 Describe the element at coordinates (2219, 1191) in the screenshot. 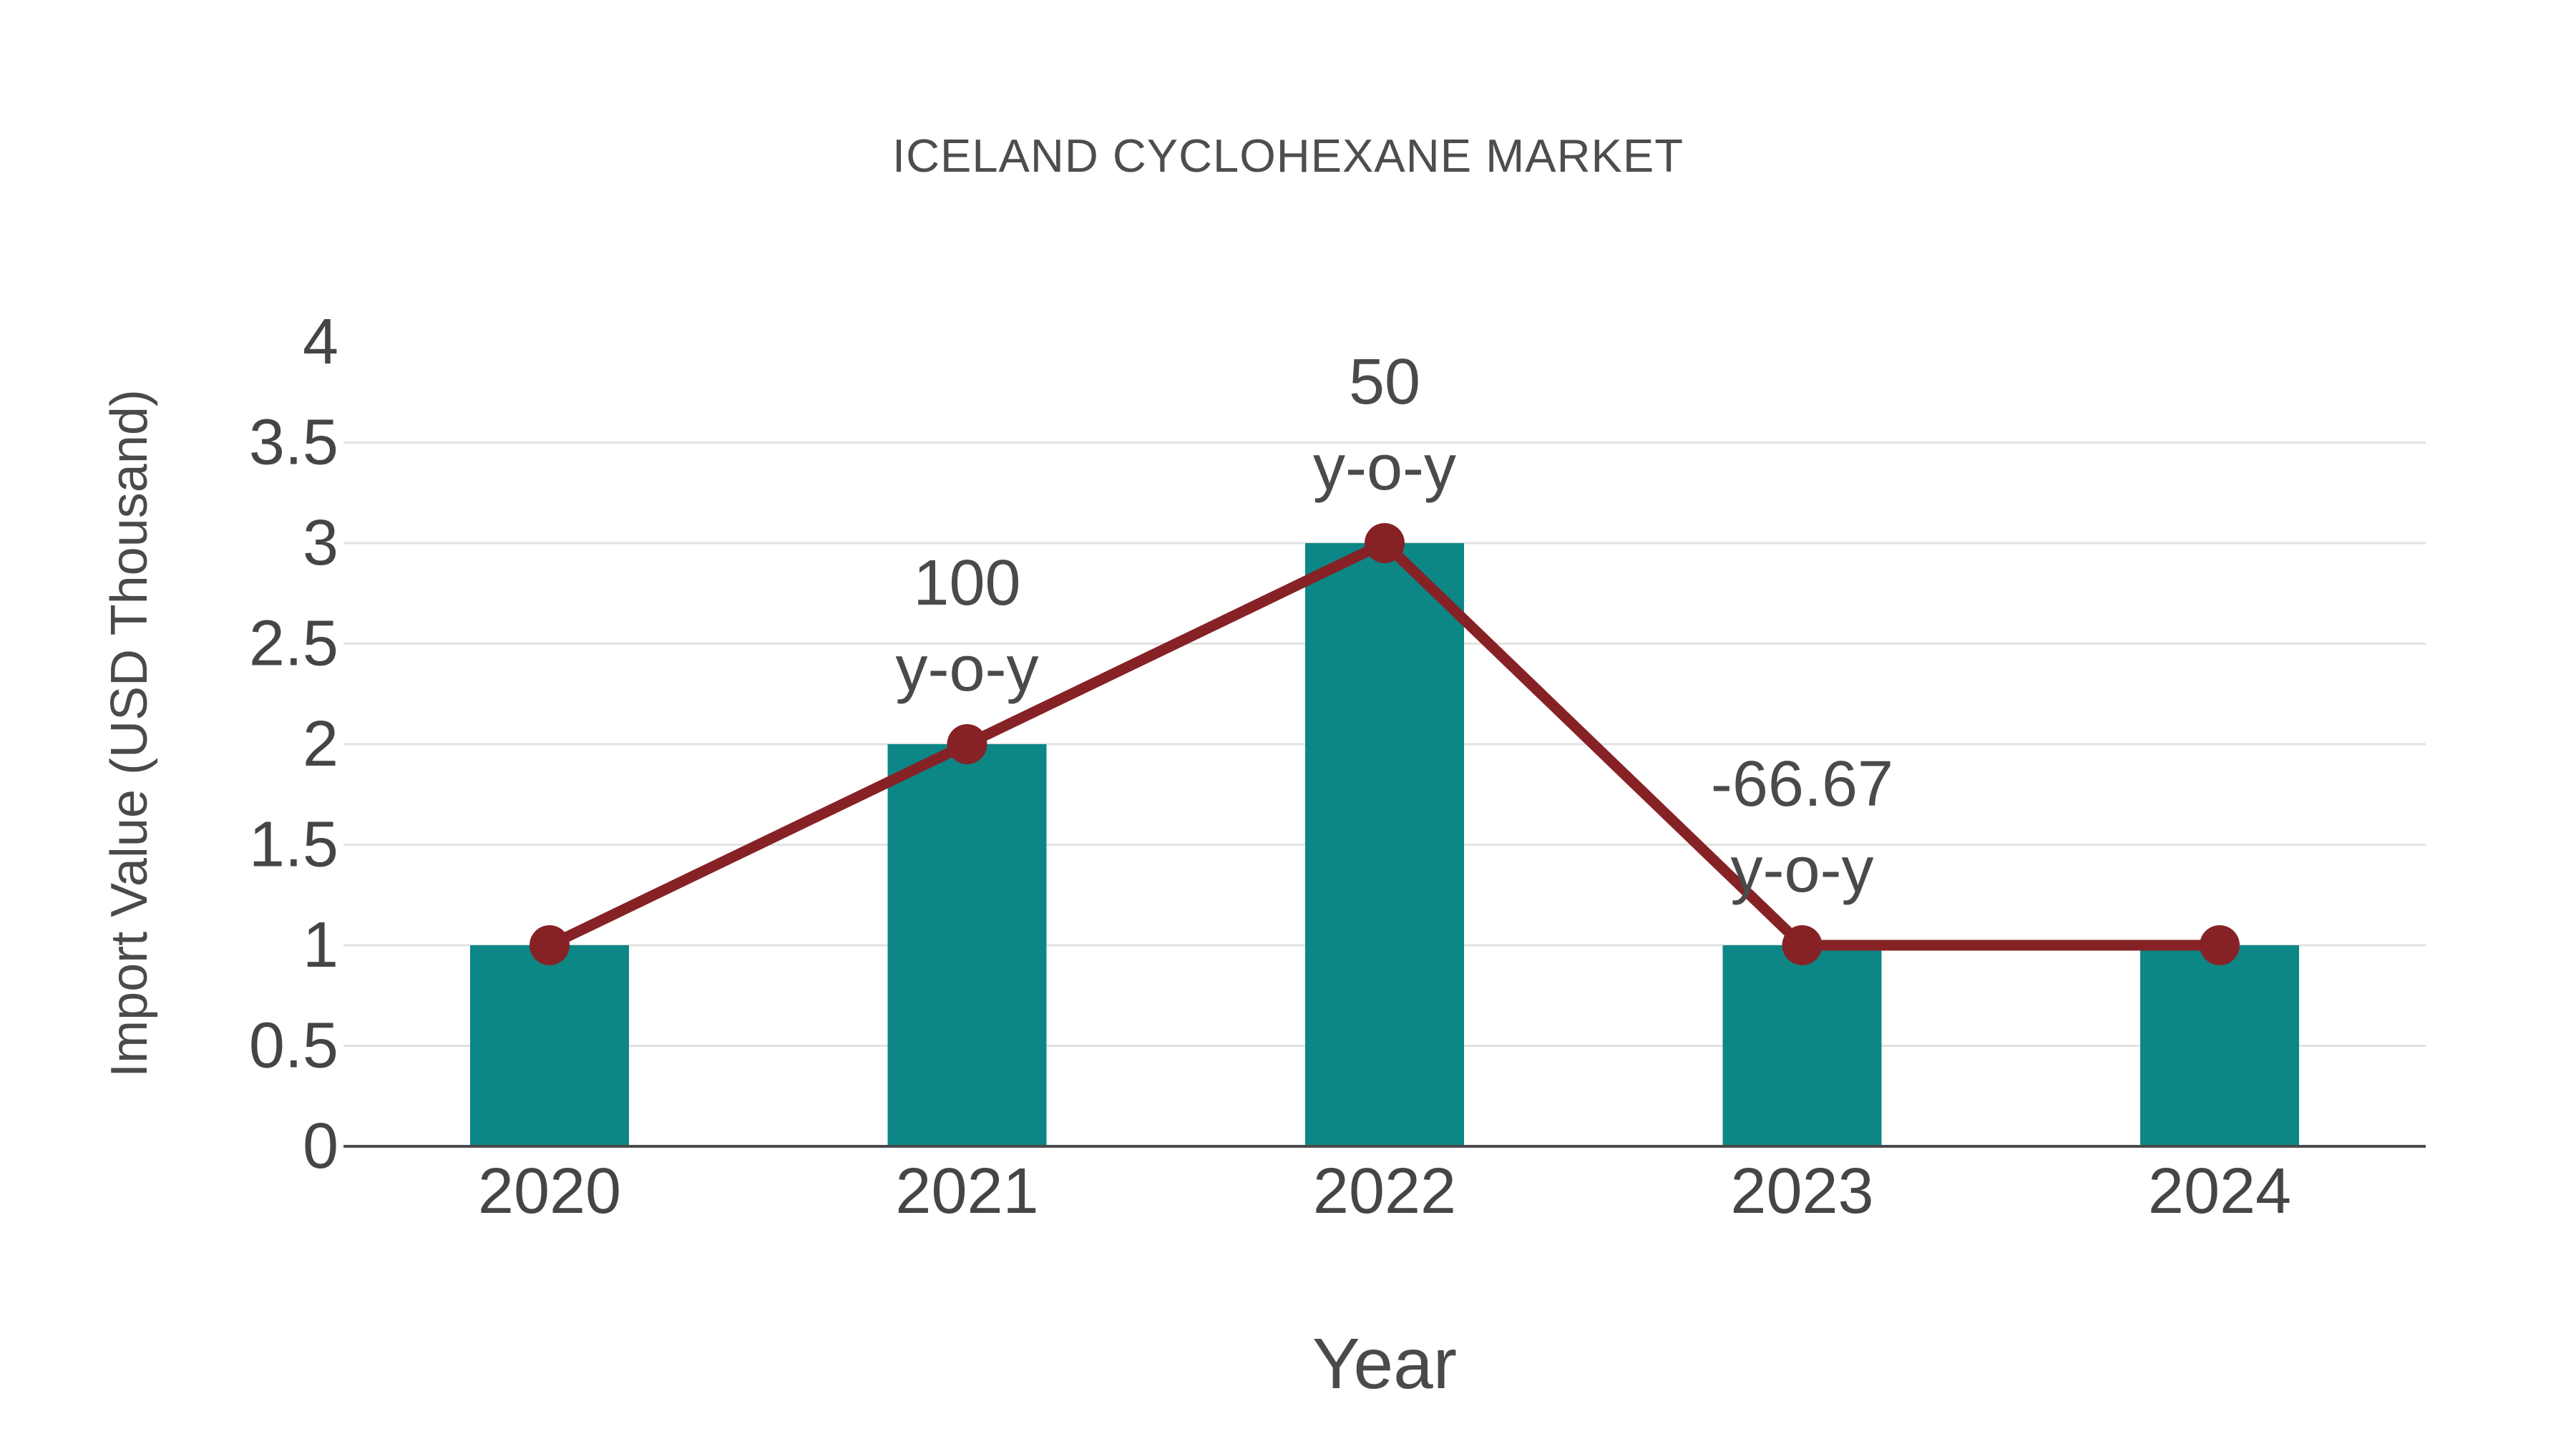

I see `x-tick-label-2024: 2024` at that location.